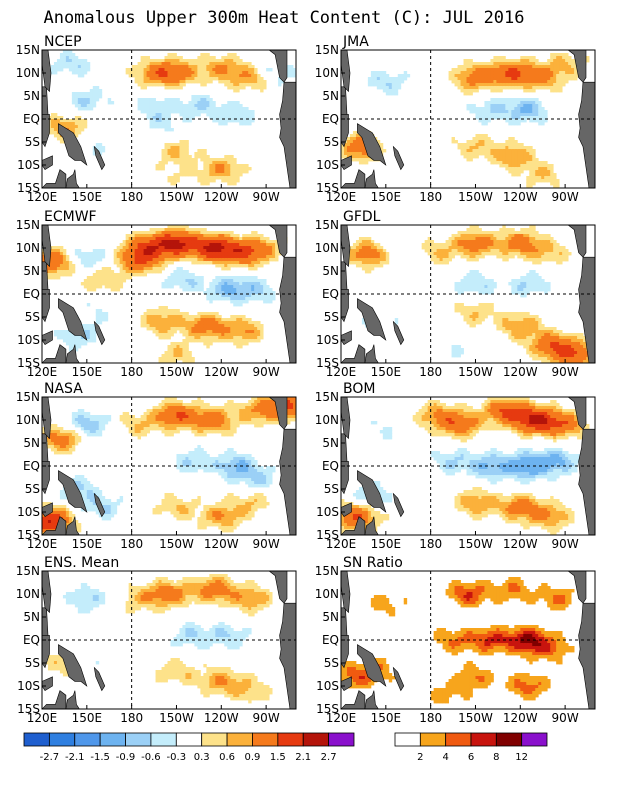  I want to click on panel-label: NCEP, so click(63, 42).